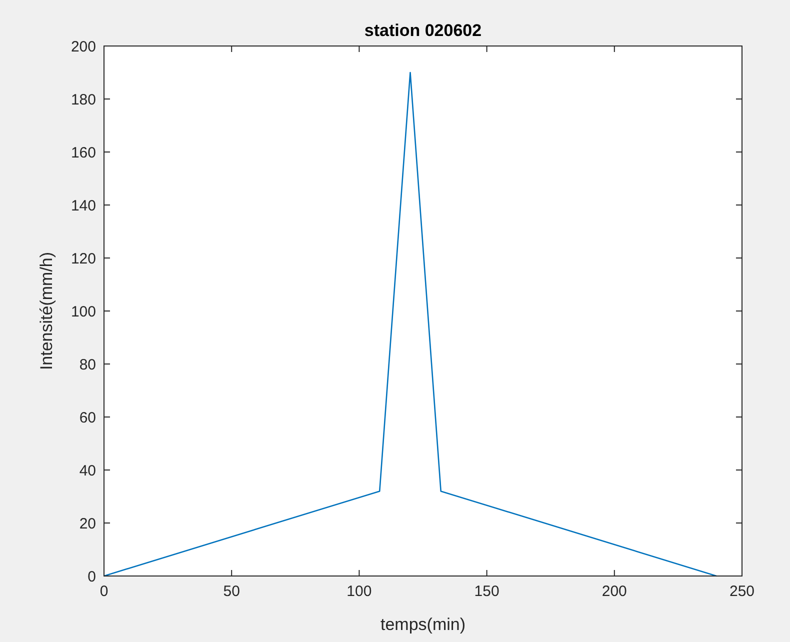  Describe the element at coordinates (87, 471) in the screenshot. I see `y-tick-label: 40` at that location.